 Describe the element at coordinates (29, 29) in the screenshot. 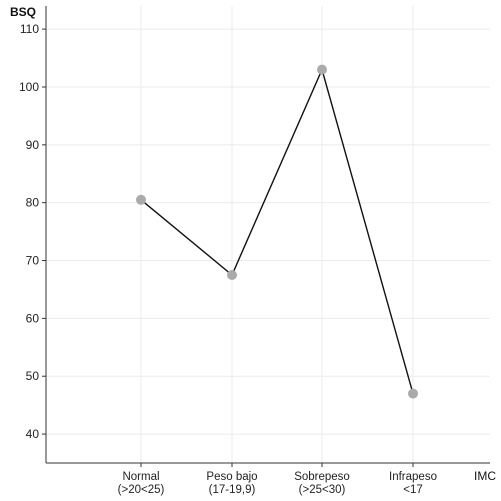

I see `y-tick-label: 110` at that location.